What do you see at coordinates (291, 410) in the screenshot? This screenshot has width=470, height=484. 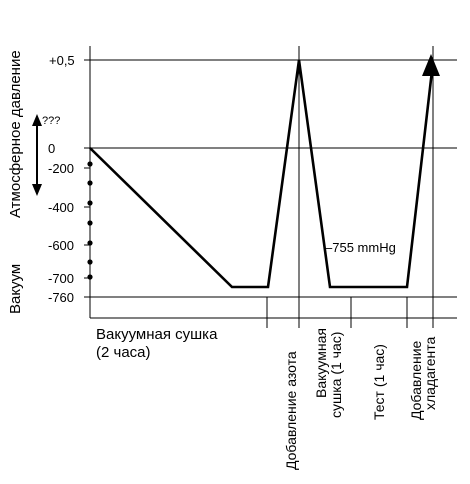 I see `phase-nitrogen: Добавление азота` at bounding box center [291, 410].